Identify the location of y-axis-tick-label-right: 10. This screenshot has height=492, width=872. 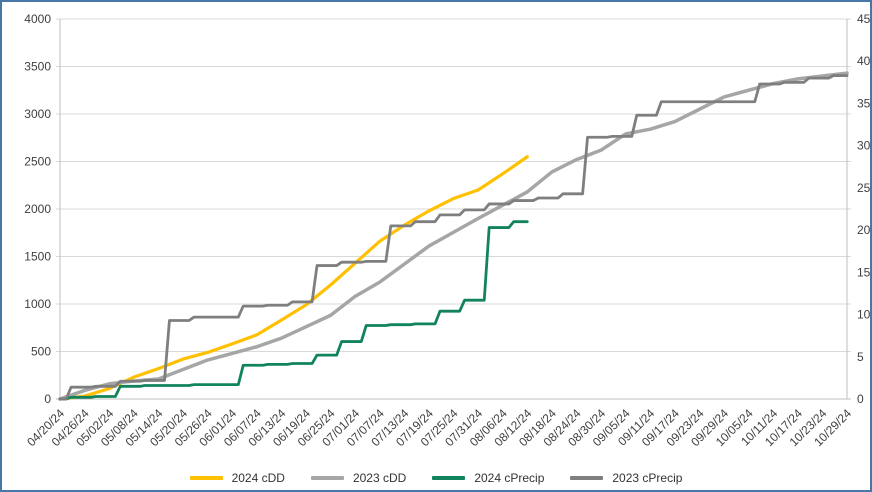
(864, 315).